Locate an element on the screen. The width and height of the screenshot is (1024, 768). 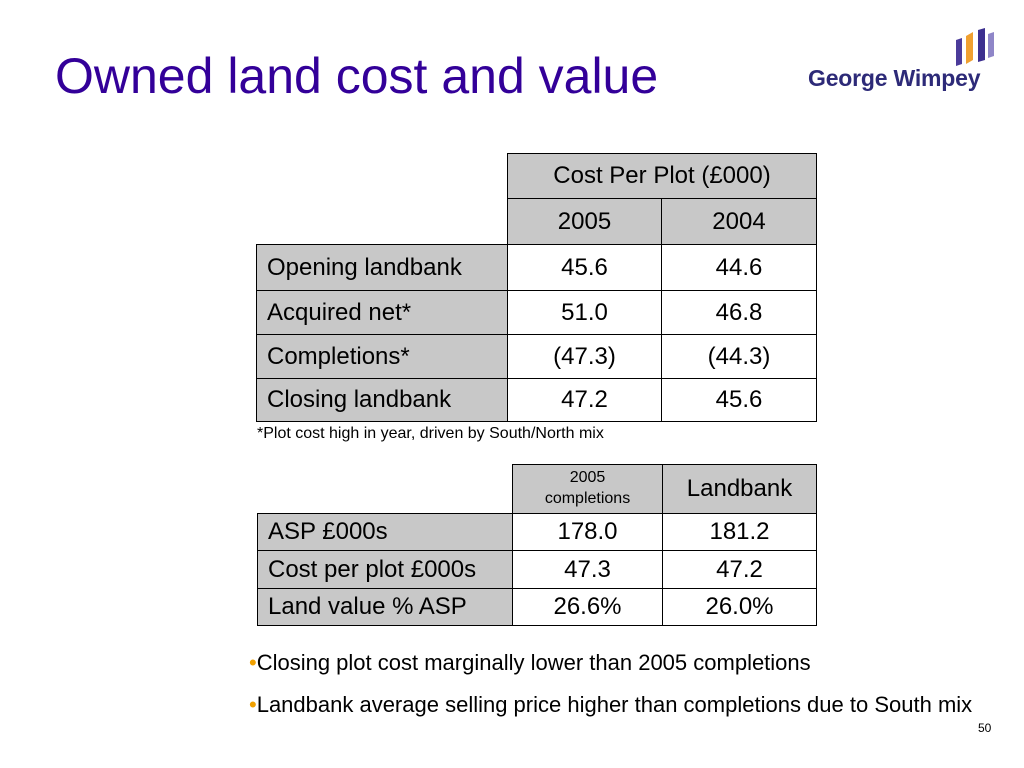
column-header: Landbank is located at coordinates (739, 489).